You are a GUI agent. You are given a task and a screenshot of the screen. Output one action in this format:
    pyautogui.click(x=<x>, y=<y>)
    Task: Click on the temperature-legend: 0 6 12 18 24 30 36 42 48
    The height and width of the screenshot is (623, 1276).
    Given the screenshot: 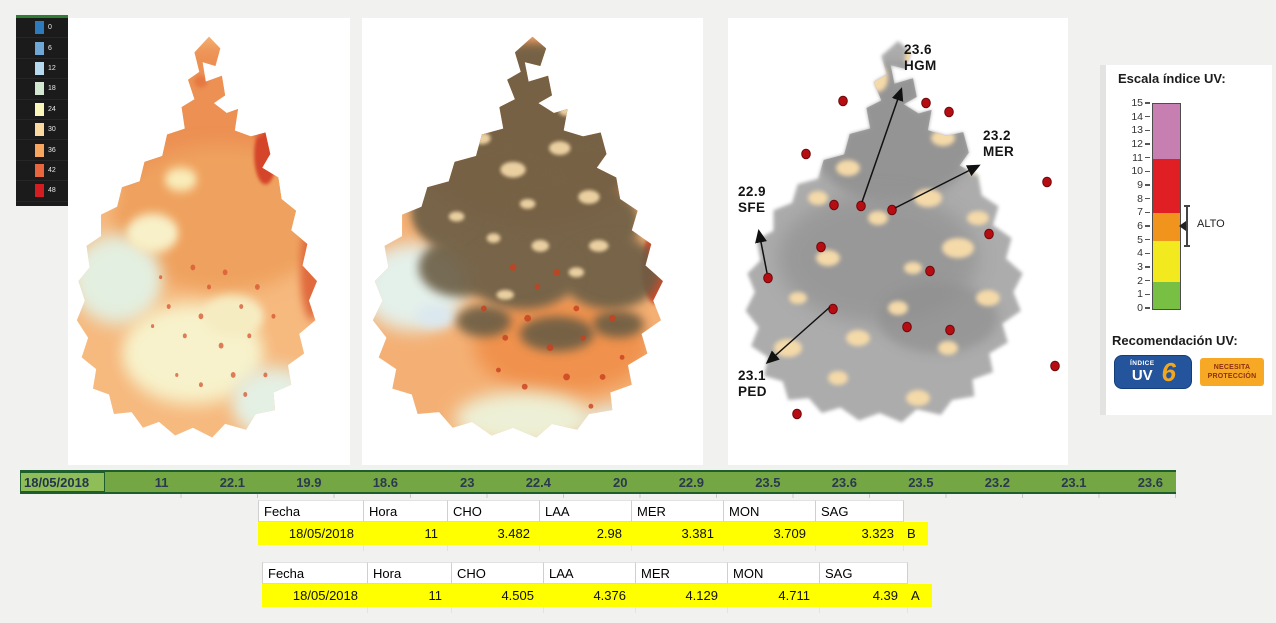 What is the action you would take?
    pyautogui.click(x=42, y=110)
    